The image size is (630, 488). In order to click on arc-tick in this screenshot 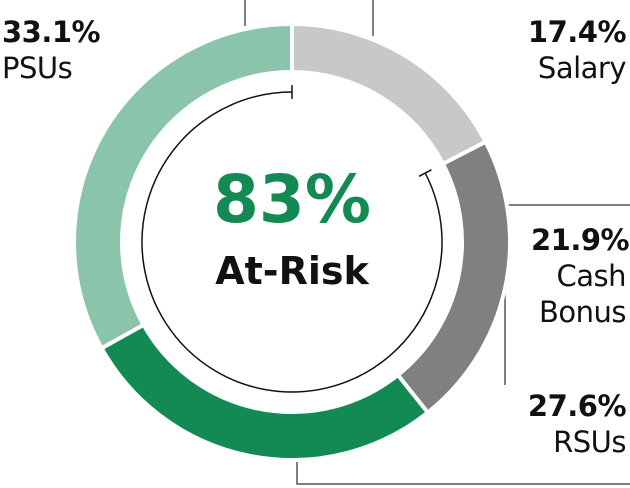, I will do `click(425, 173)`.